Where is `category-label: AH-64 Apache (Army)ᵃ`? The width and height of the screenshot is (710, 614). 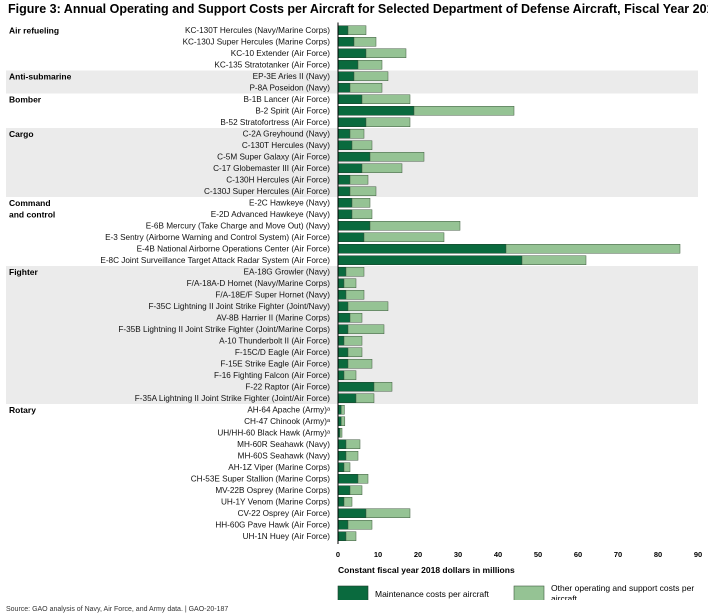
category-label: AH-64 Apache (Army)ᵃ is located at coordinates (289, 410).